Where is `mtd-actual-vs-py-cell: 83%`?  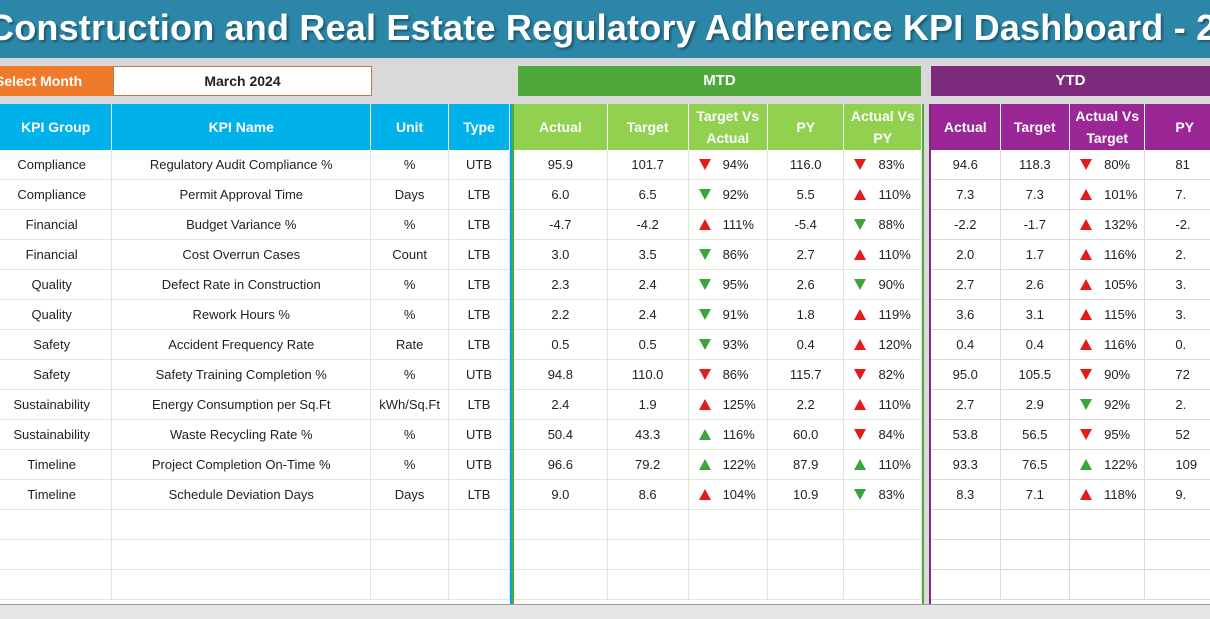 mtd-actual-vs-py-cell: 83% is located at coordinates (882, 494).